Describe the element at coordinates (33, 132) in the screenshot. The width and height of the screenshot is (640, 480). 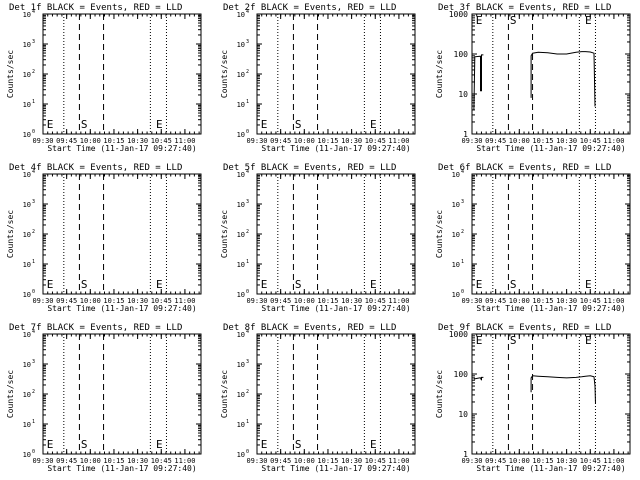
I see `y-tick-exponent: 0` at that location.